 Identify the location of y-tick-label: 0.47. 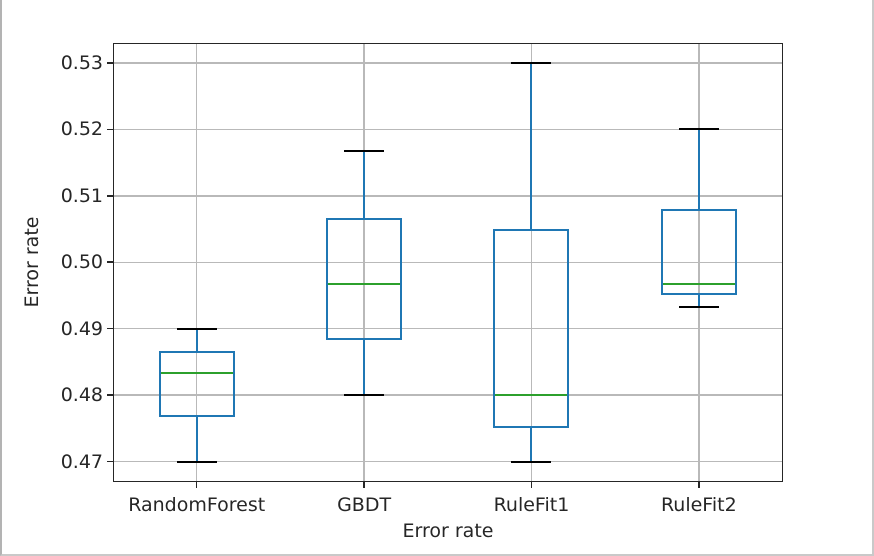
(81, 461).